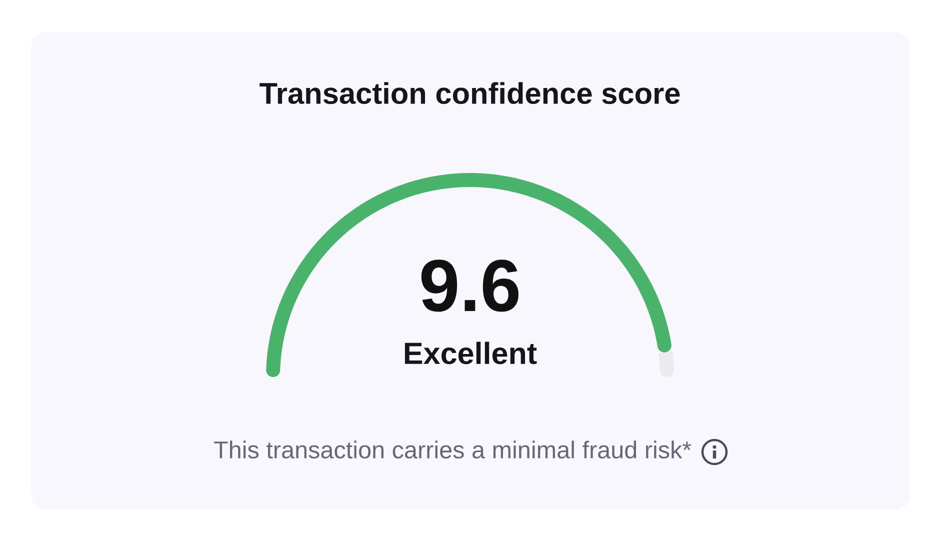 The image size is (936, 538). Describe the element at coordinates (470, 93) in the screenshot. I see `chart-title: Transaction confidence score` at that location.